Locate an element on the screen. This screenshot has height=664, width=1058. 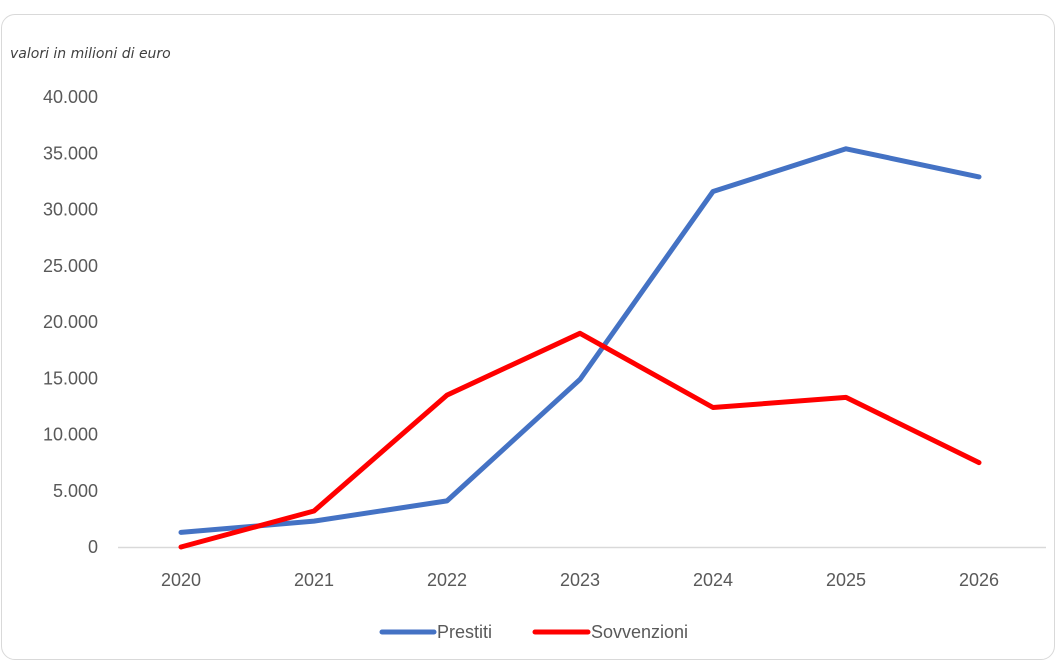
y-tick-label: 10.000 is located at coordinates (70, 435).